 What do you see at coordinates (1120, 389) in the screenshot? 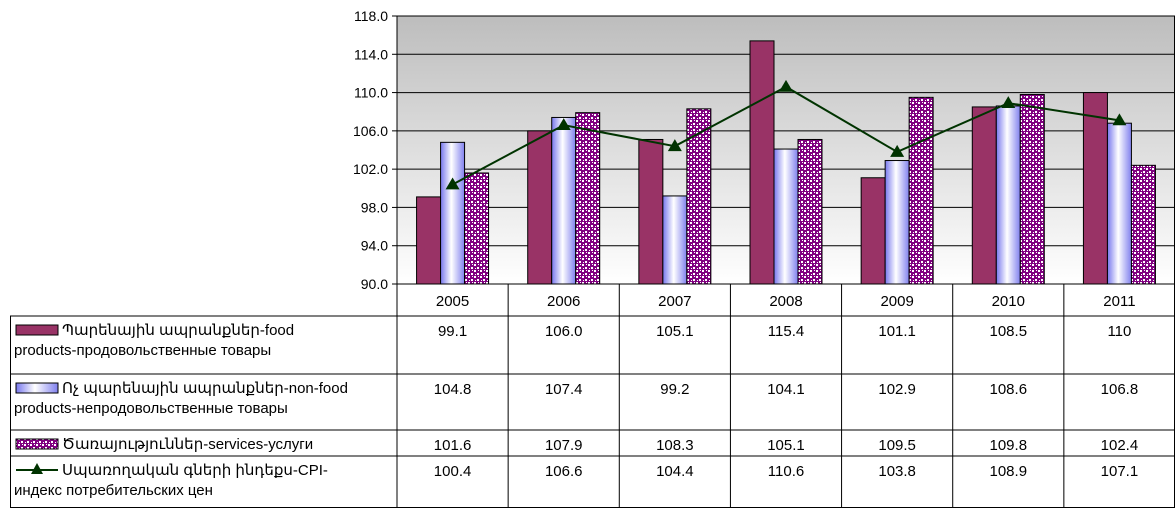
I see `value-cell-2-2011: 106.8` at bounding box center [1120, 389].